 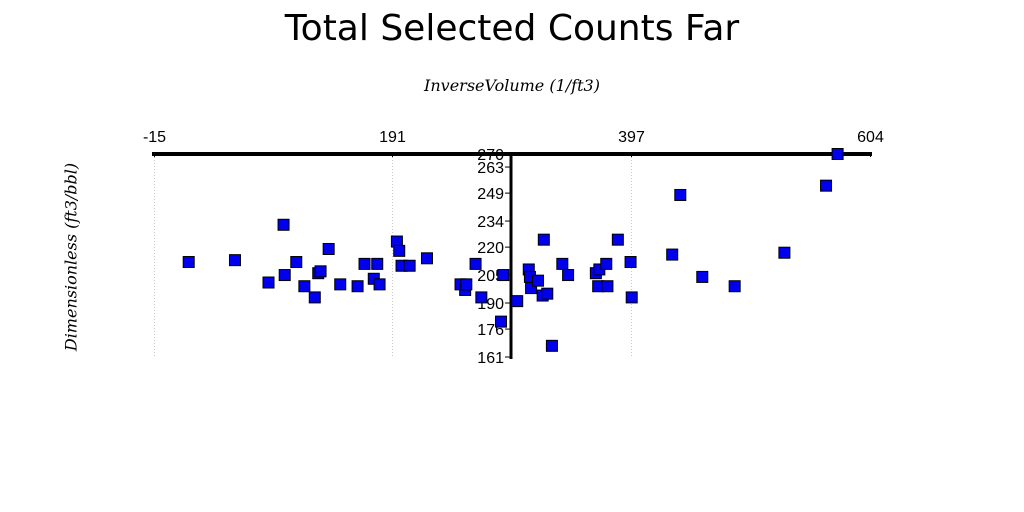 What do you see at coordinates (490, 222) in the screenshot?
I see `y-tick-label: 234` at bounding box center [490, 222].